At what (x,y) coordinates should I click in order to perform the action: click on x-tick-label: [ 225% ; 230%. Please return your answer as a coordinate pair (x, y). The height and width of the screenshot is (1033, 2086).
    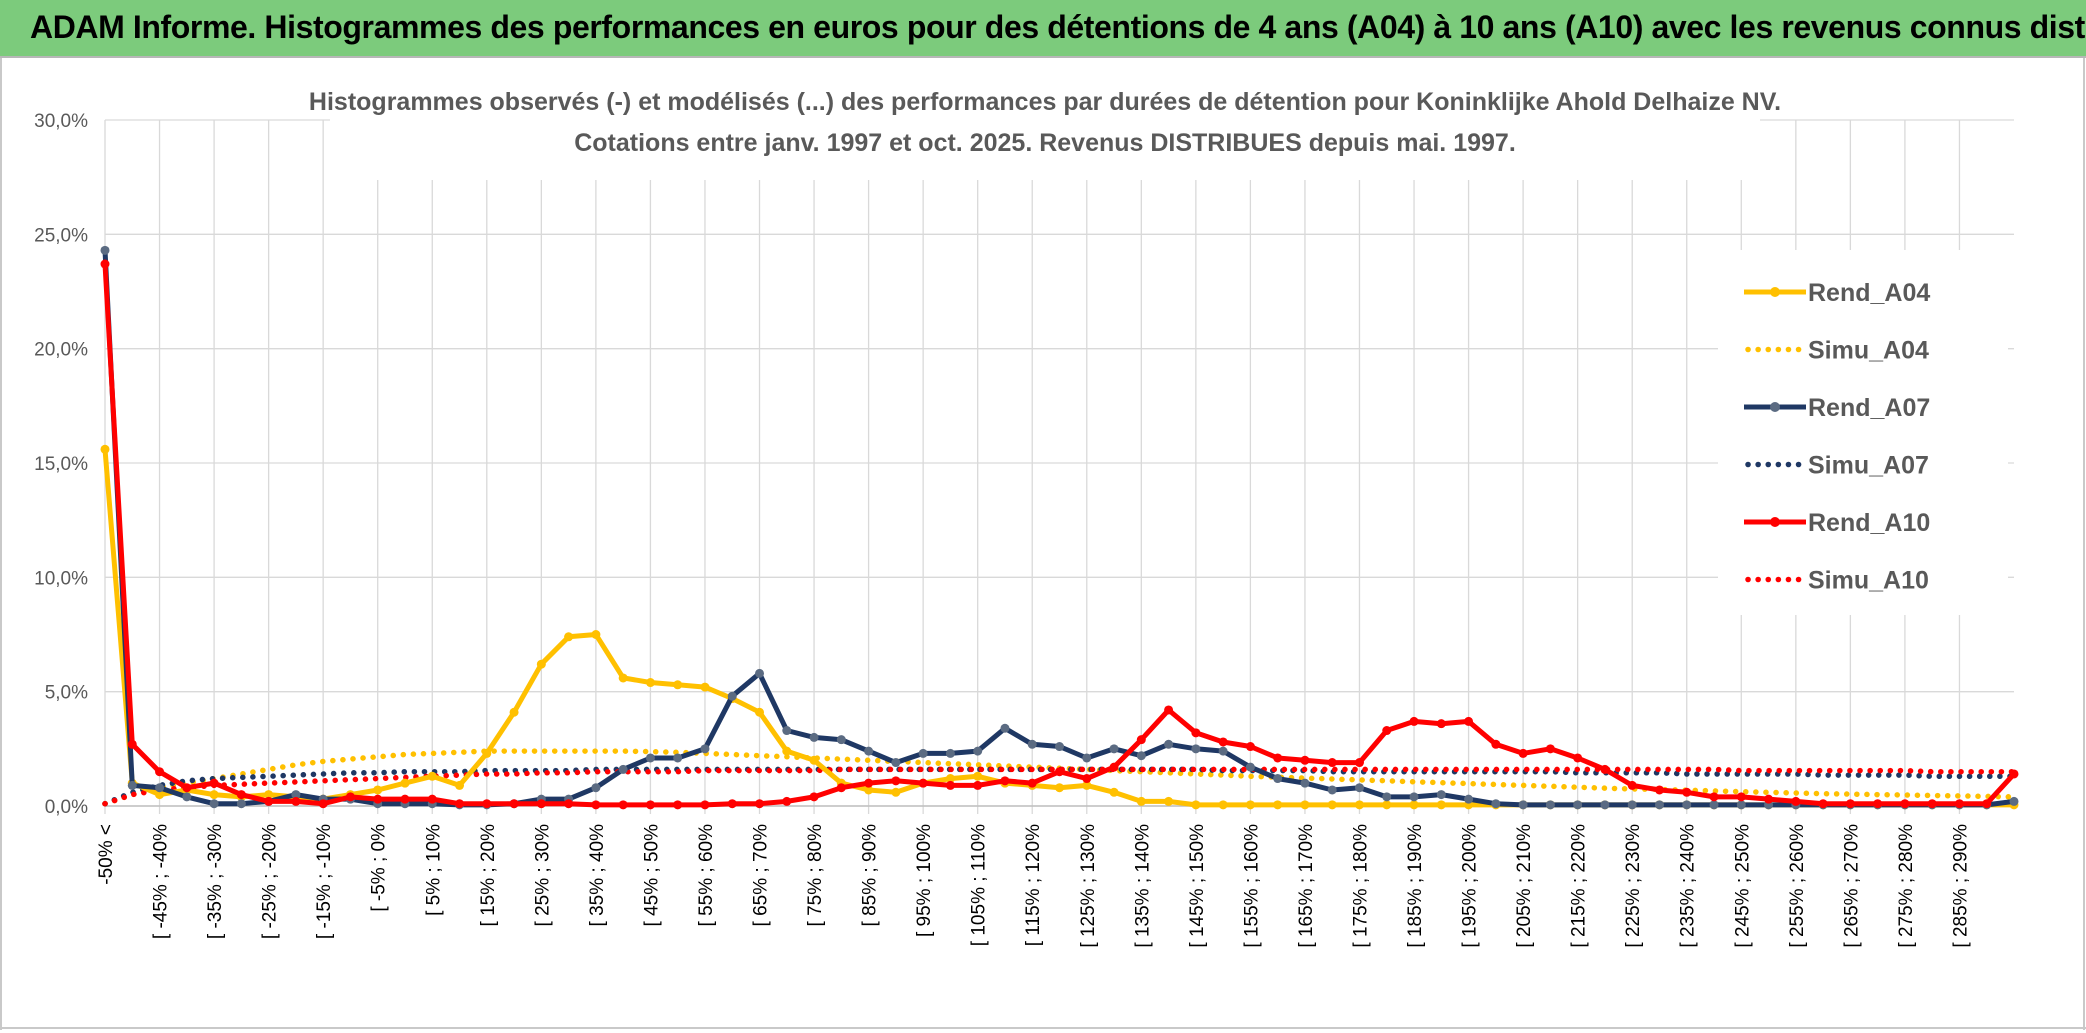
    Looking at the image, I should click on (1633, 886).